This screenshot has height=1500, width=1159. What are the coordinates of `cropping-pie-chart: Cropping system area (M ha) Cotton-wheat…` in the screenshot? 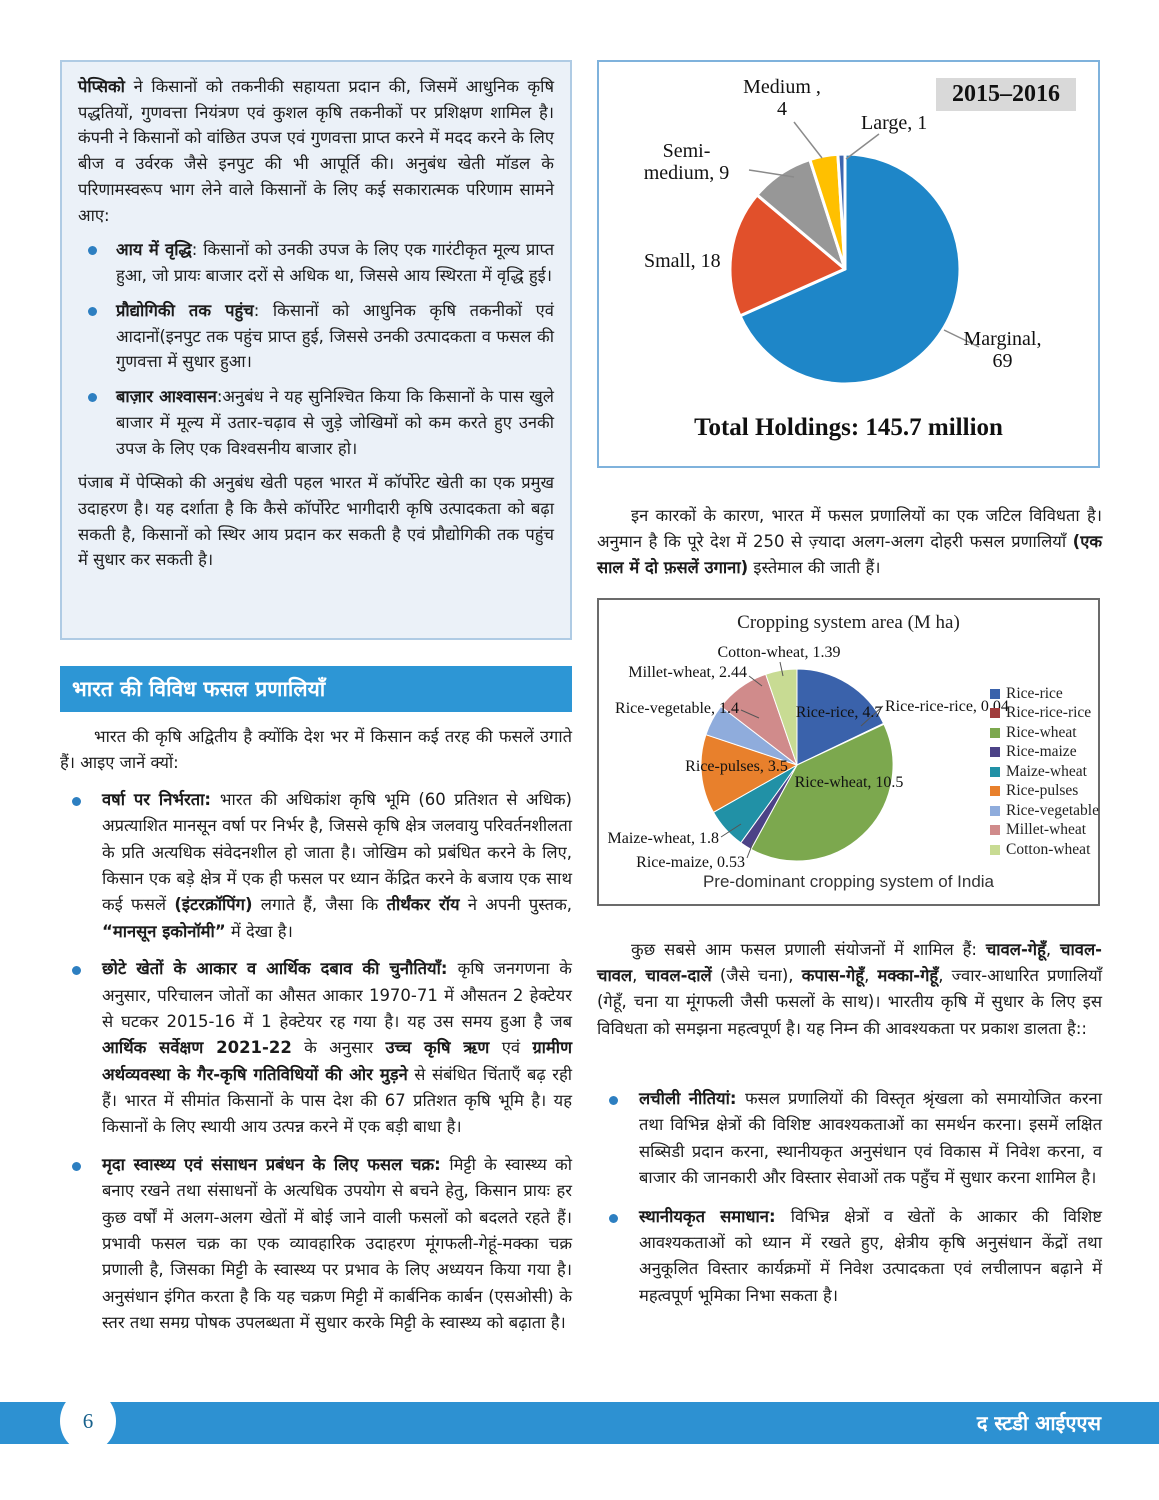 It's located at (848, 752).